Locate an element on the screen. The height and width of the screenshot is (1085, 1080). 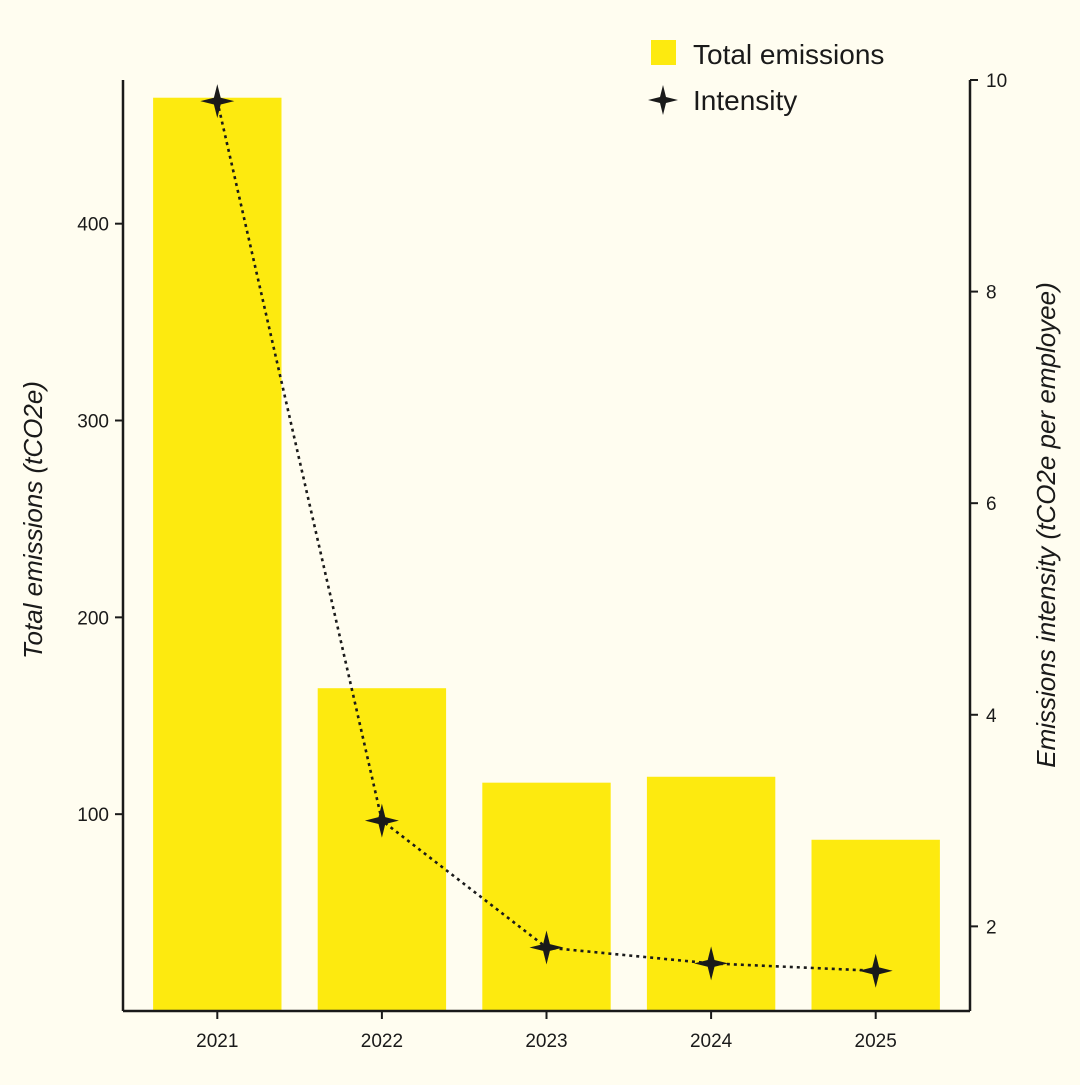
legend-swatch-total-emissions is located at coordinates (663, 52).